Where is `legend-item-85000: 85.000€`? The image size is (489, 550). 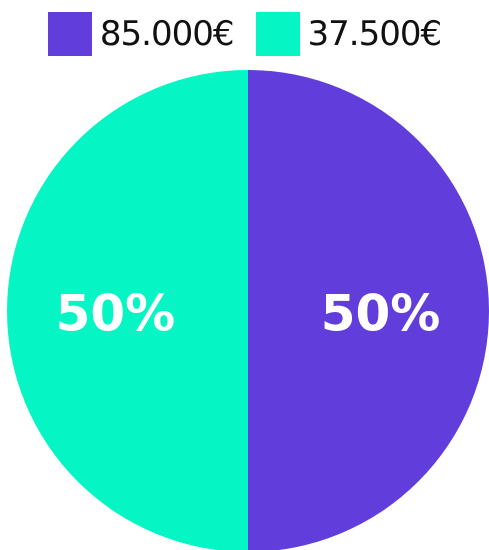 legend-item-85000: 85.000€ is located at coordinates (141, 34).